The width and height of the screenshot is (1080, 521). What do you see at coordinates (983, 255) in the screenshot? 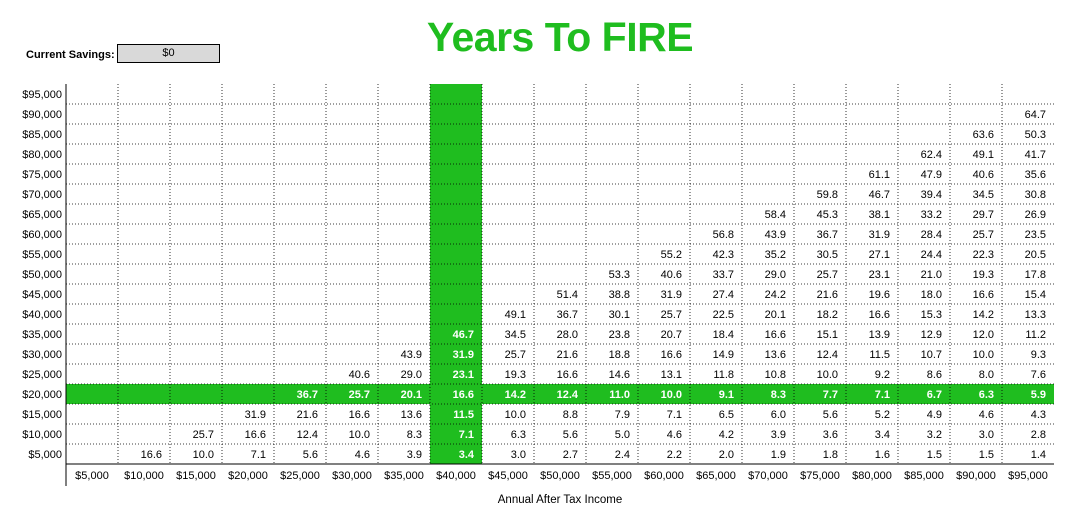
I see `cell-value: 22.3` at bounding box center [983, 255].